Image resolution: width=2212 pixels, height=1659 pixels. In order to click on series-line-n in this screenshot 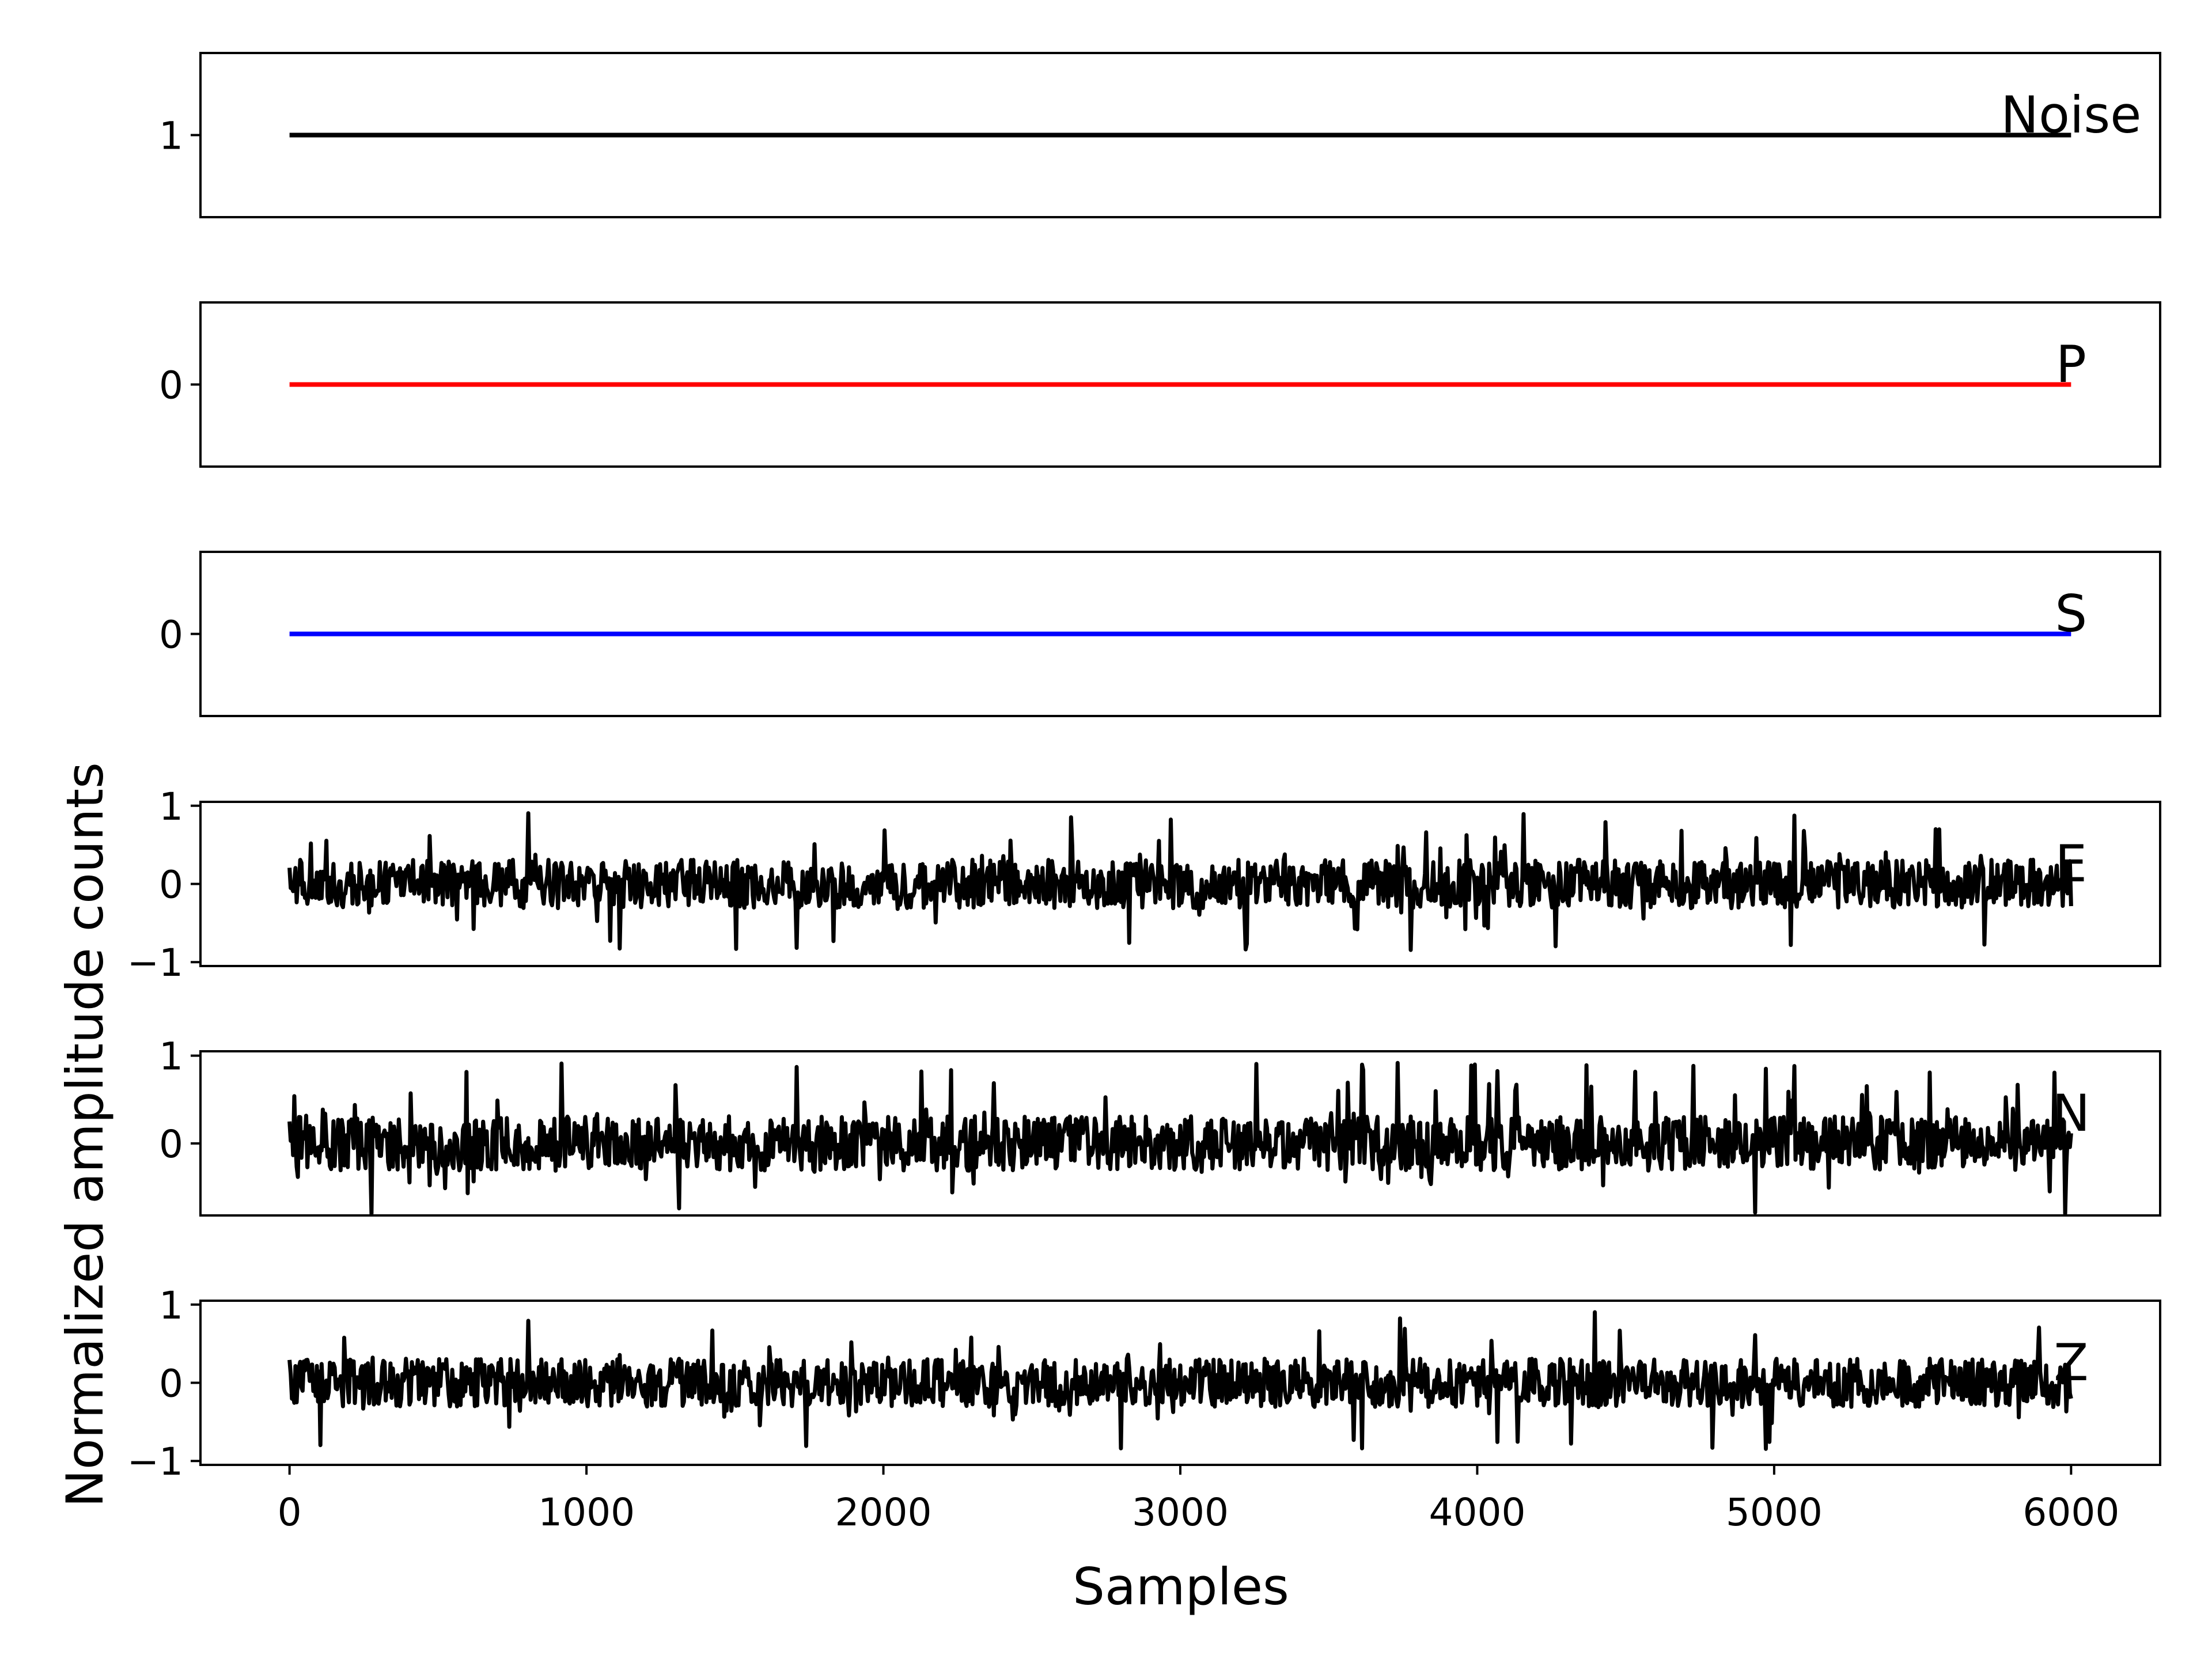, I will do `click(1180, 1138)`.